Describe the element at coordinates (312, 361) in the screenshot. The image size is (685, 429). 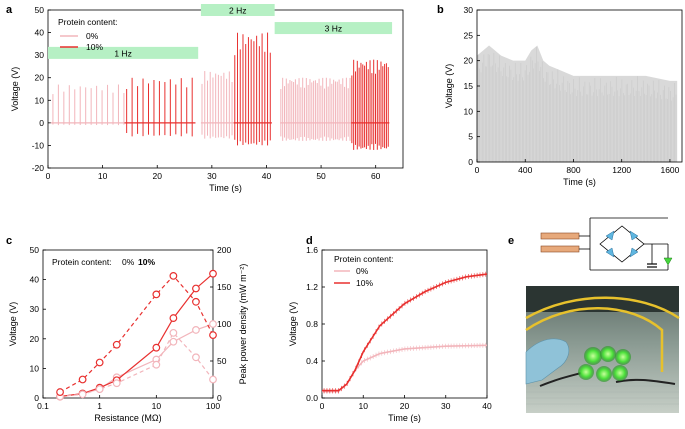
I see `y-tick-label: 0.4` at that location.